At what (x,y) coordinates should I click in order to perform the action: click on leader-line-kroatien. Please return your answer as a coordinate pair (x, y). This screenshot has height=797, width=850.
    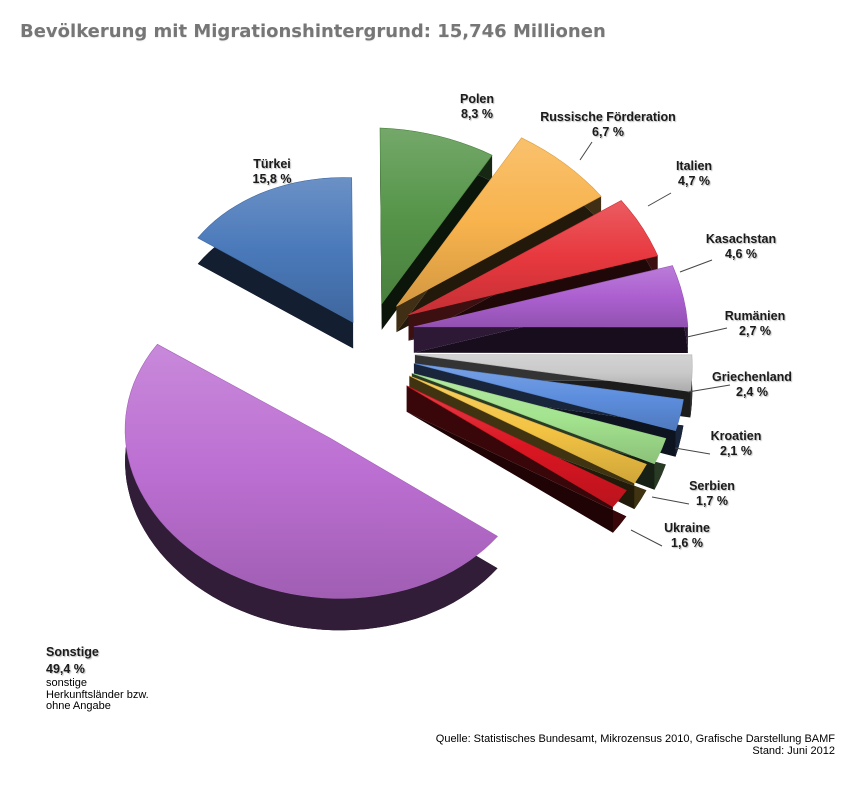
    Looking at the image, I should click on (692, 451).